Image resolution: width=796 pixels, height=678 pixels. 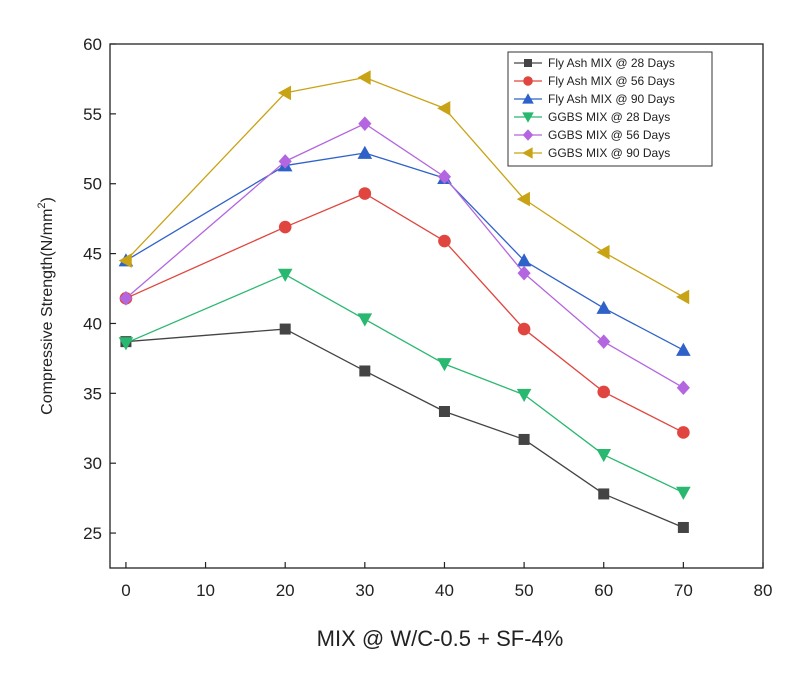 What do you see at coordinates (92, 44) in the screenshot?
I see `y-tick-label: 60` at bounding box center [92, 44].